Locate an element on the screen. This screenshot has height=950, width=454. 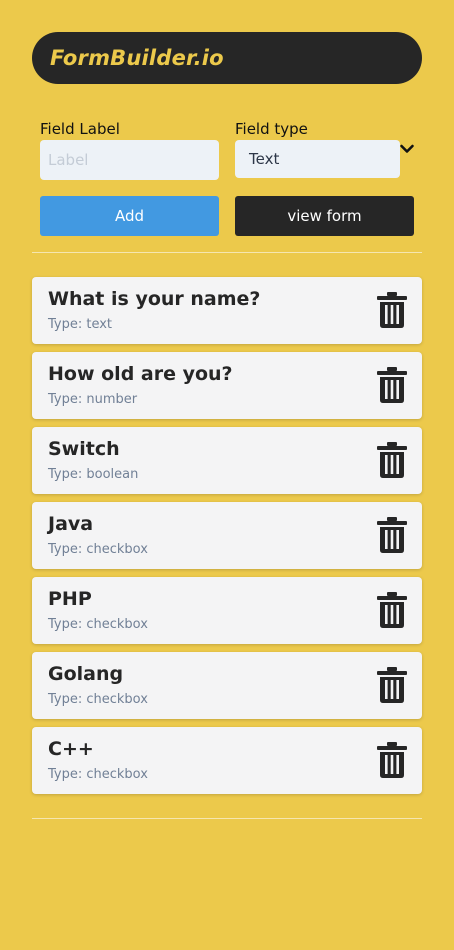
field-label-caption: Field Label is located at coordinates (80, 129).